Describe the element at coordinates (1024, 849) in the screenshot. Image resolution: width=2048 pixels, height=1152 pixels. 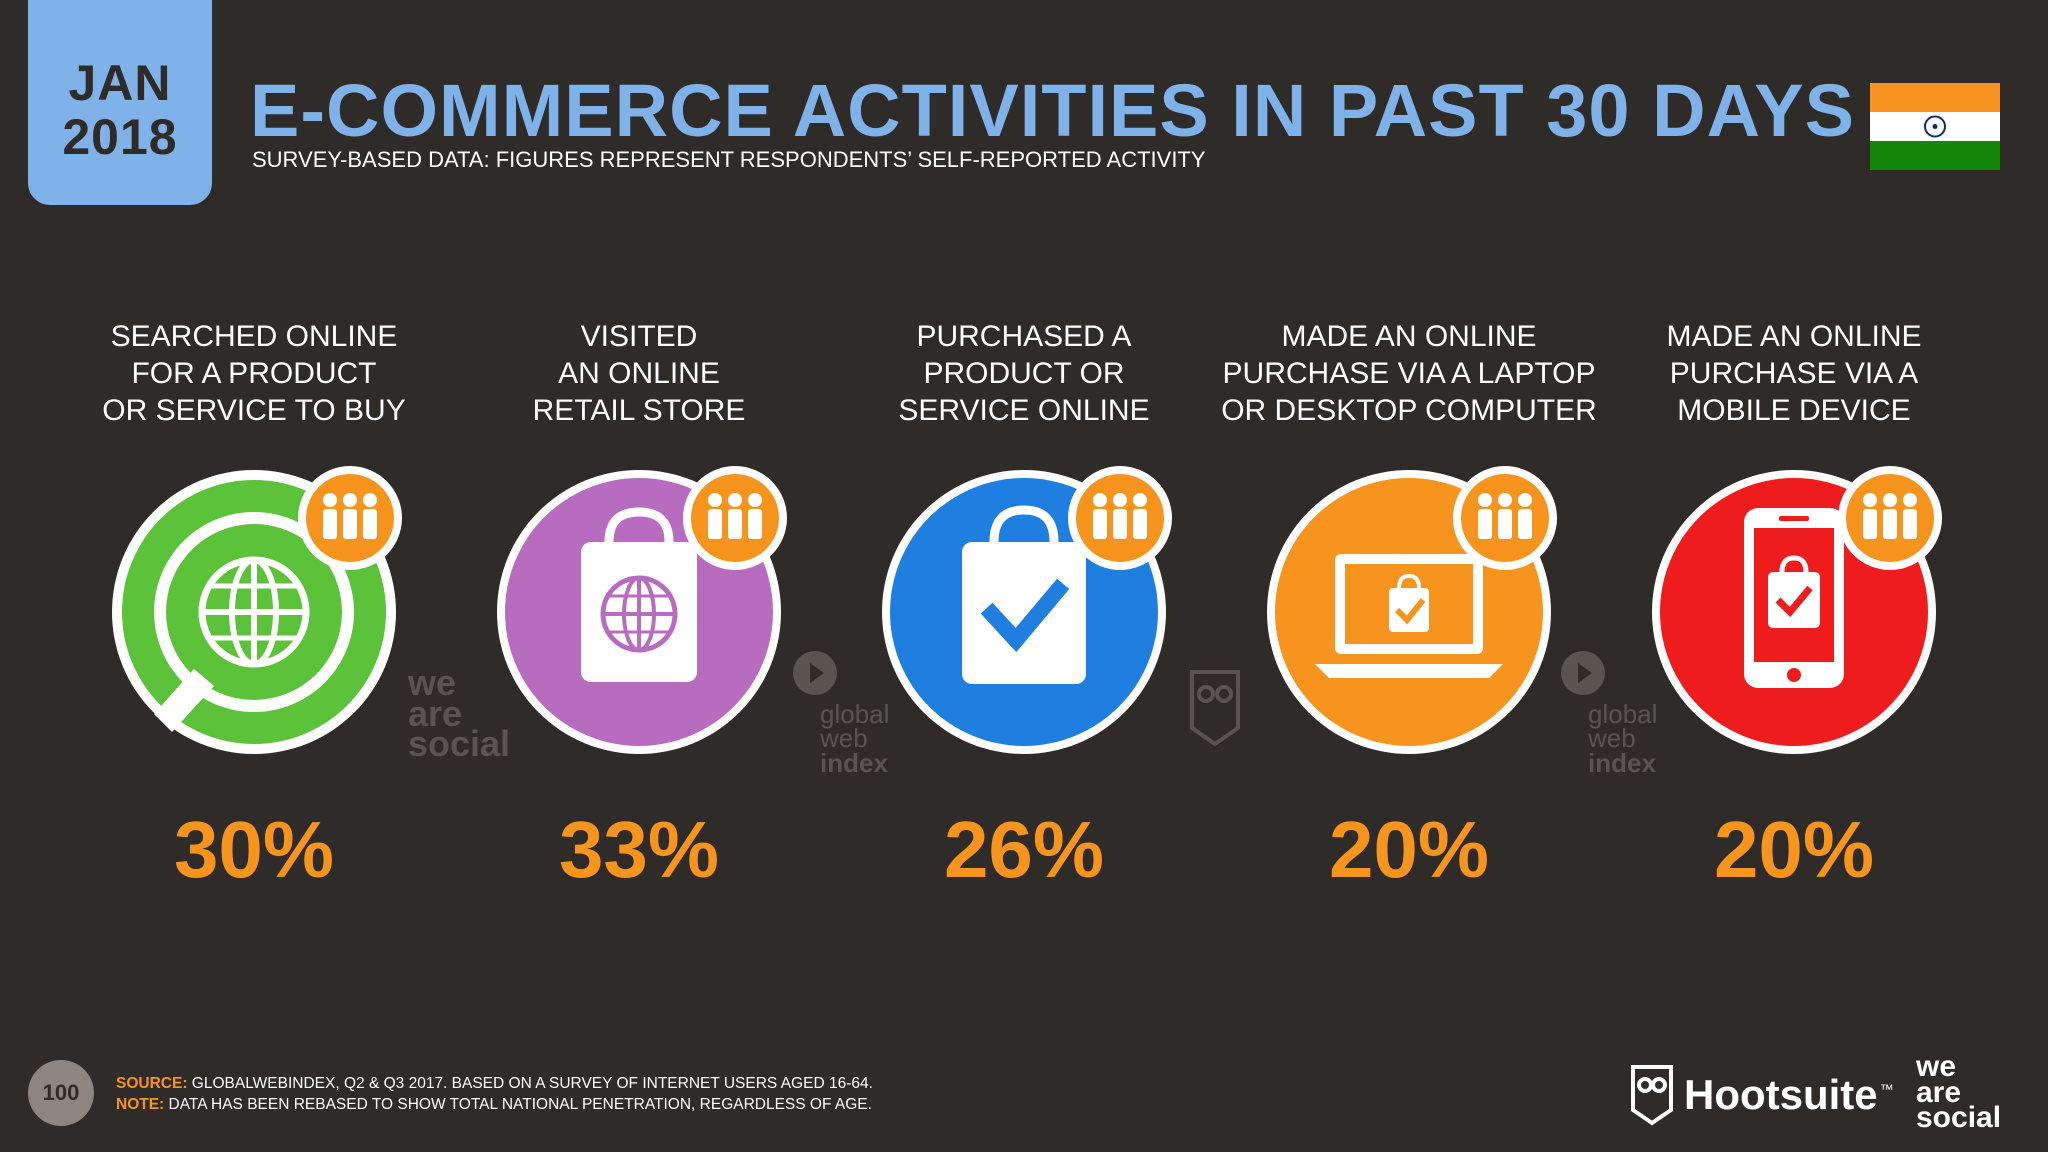
I see `activity-value: 26%` at that location.